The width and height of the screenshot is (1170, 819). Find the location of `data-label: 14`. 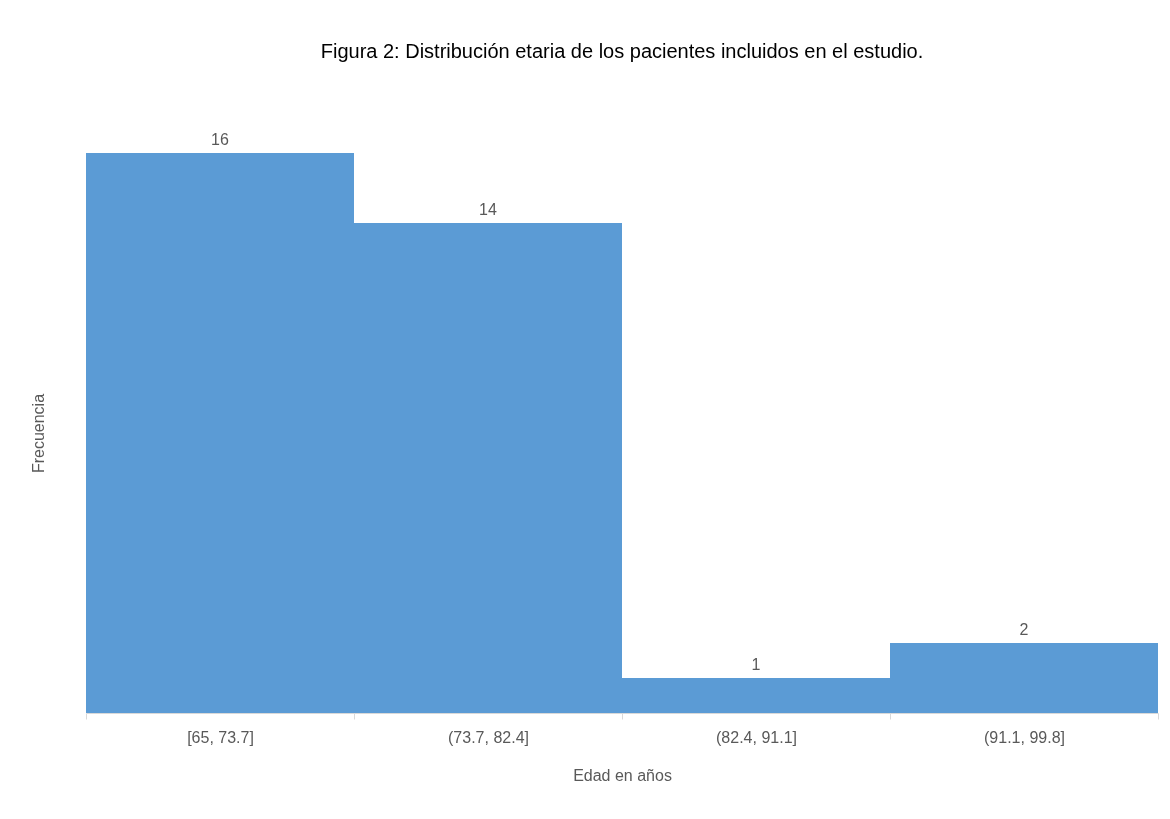

data-label: 14 is located at coordinates (488, 209).